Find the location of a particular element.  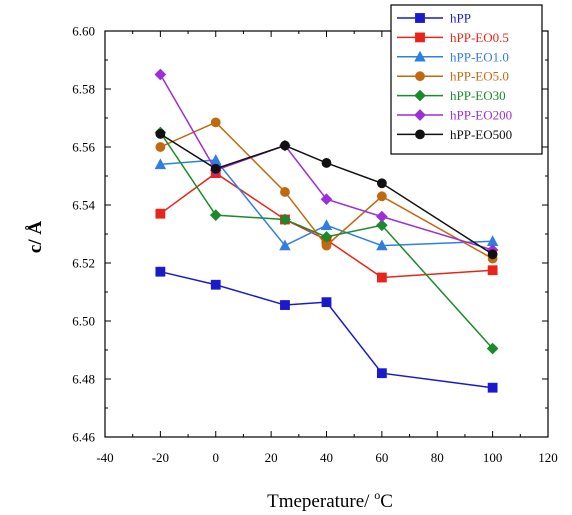

series-hpp is located at coordinates (326, 329).